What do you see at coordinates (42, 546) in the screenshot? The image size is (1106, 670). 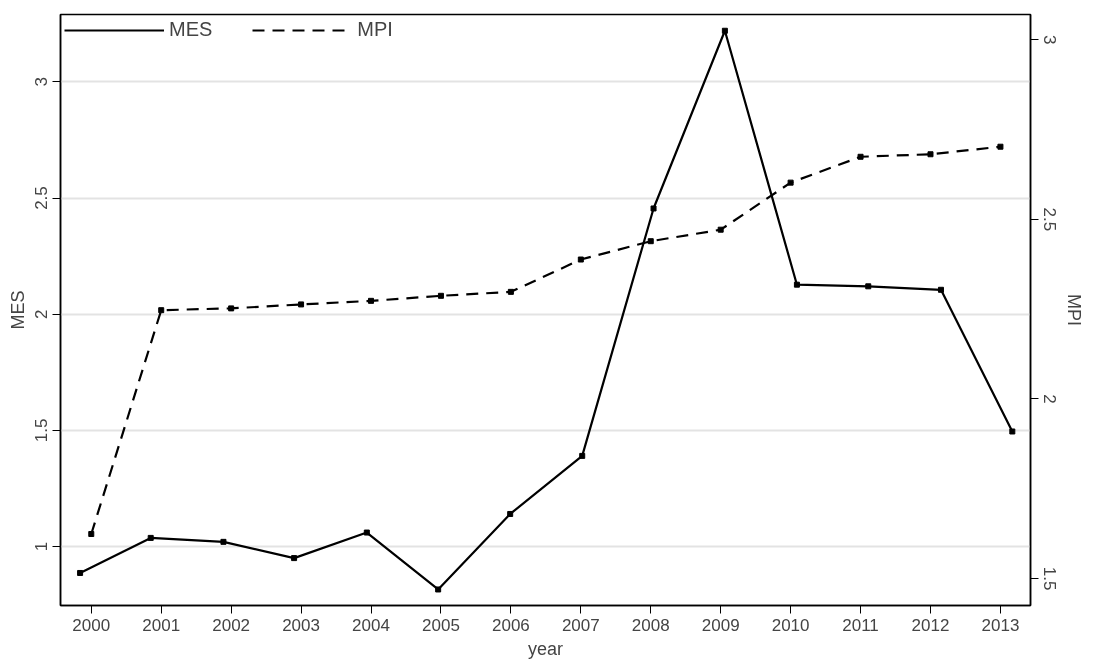 I see `y-tick-label: 1` at bounding box center [42, 546].